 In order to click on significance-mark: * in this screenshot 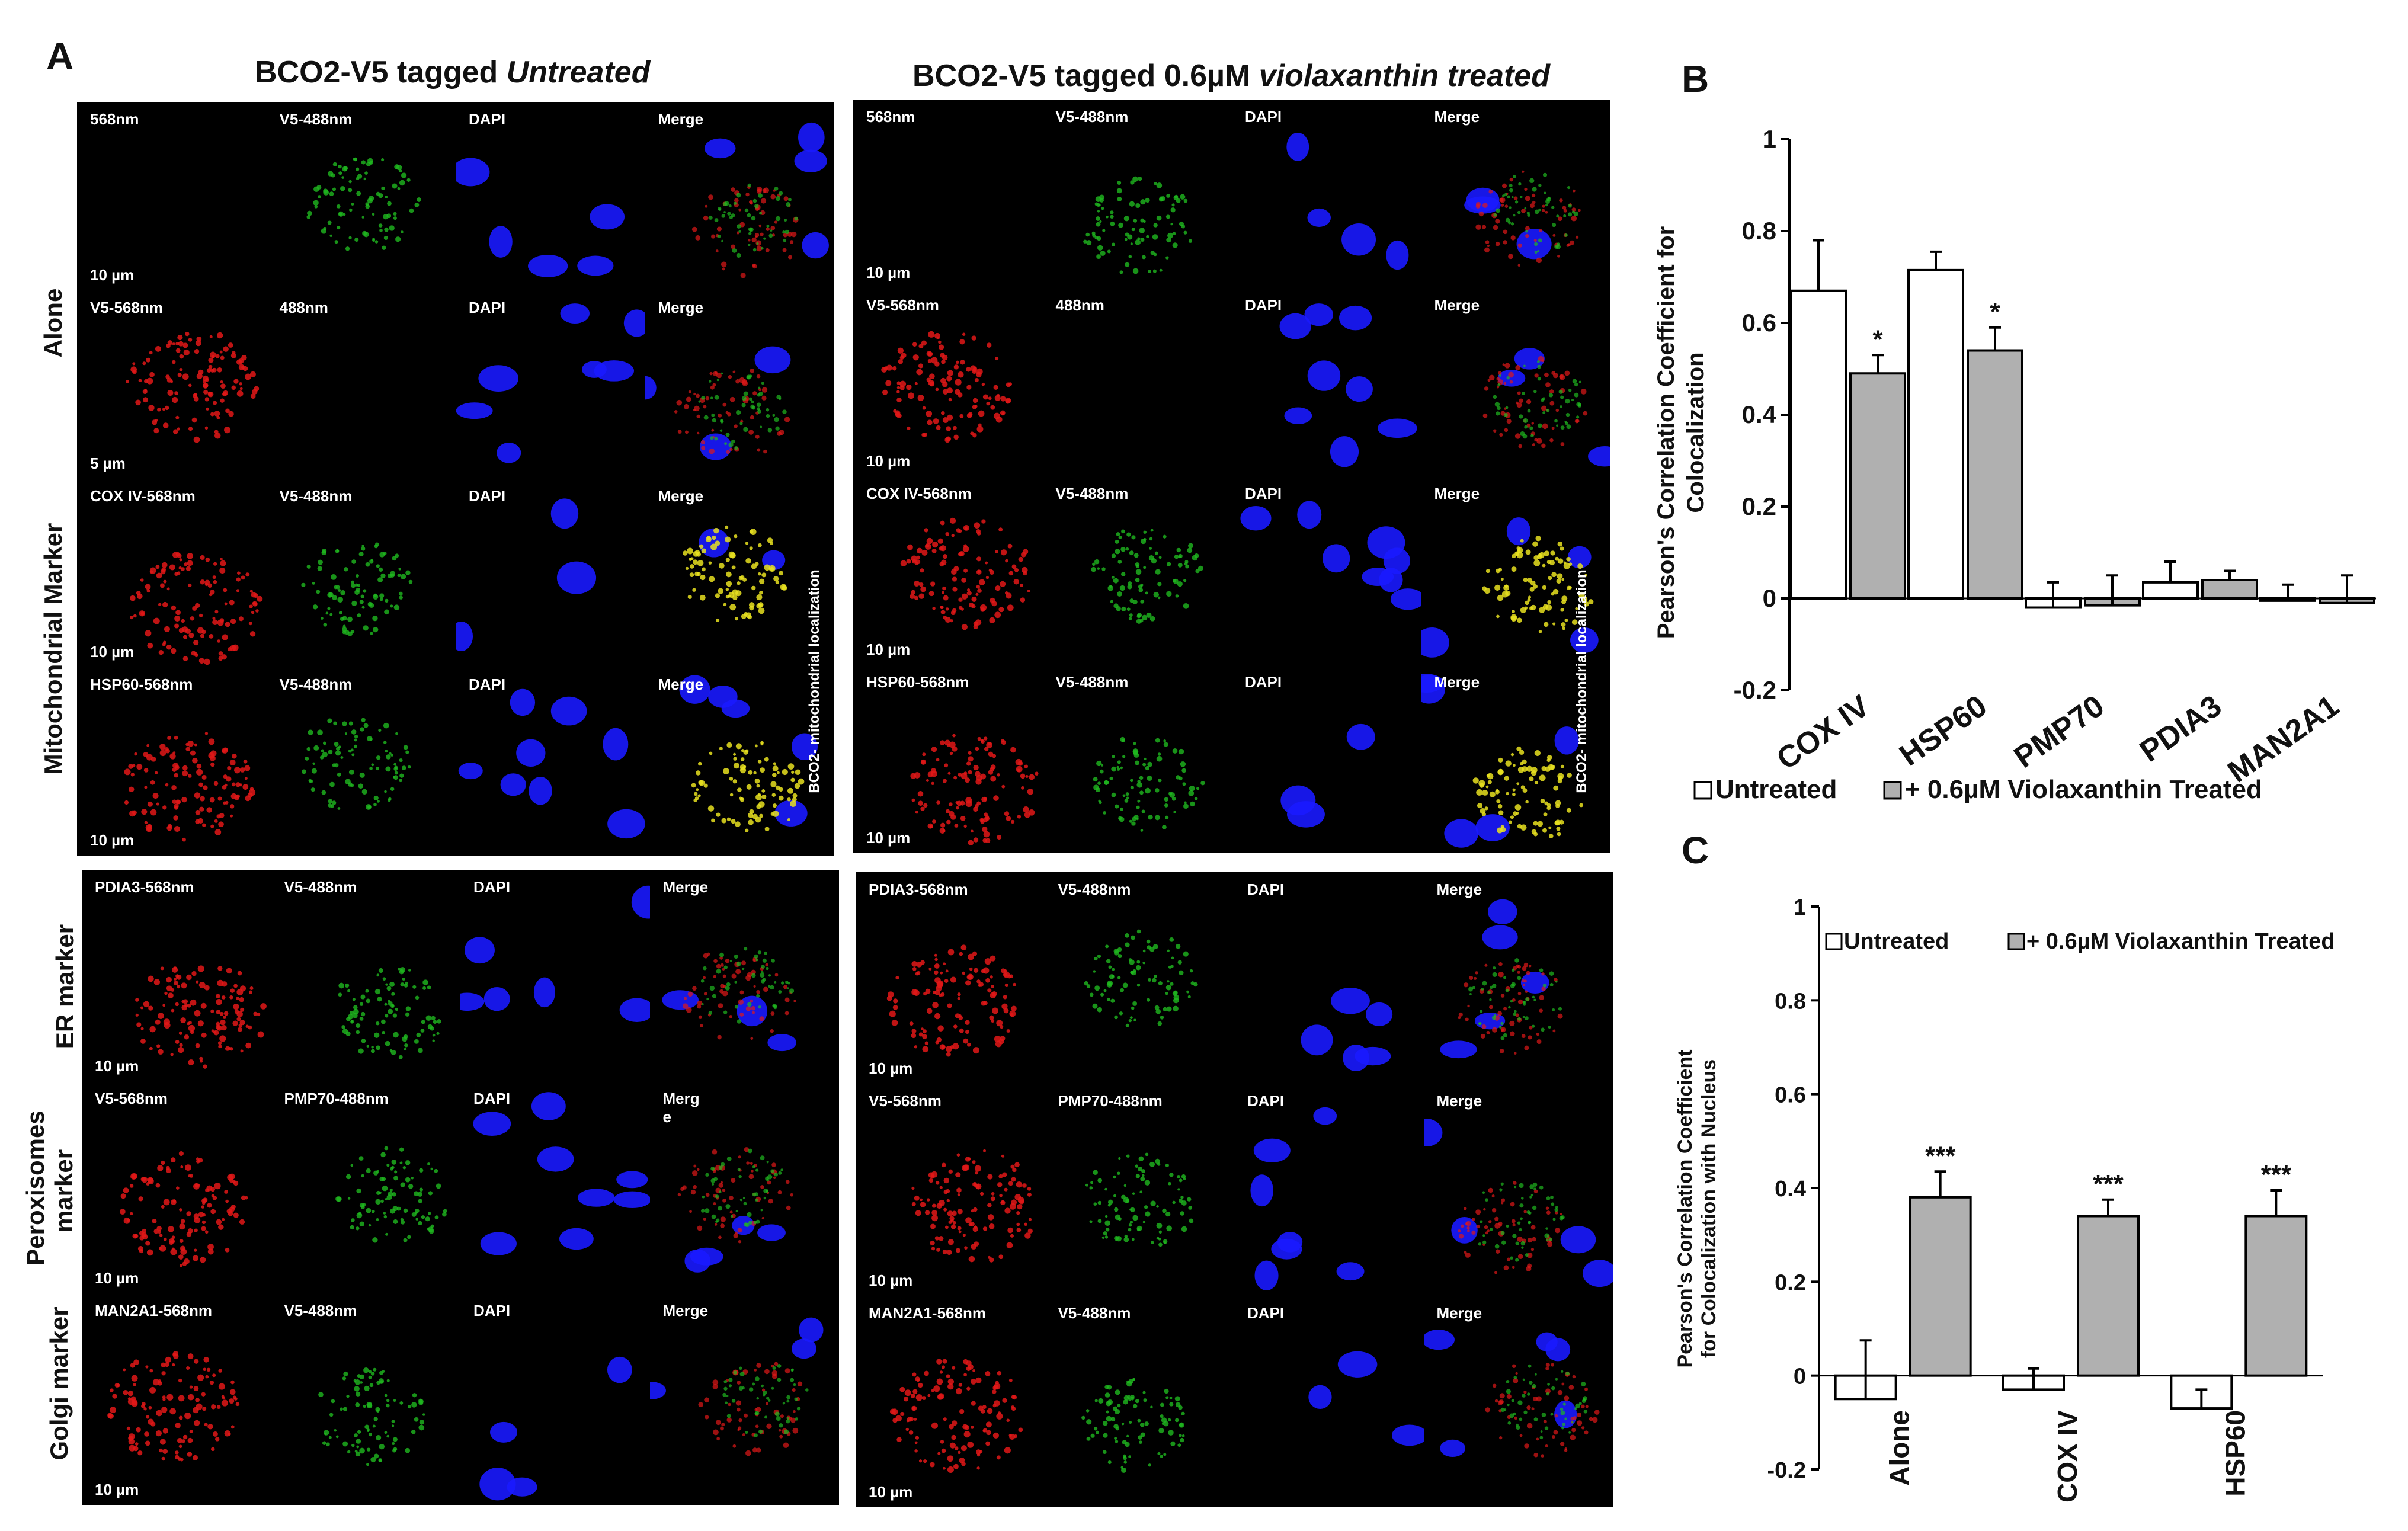, I will do `click(1995, 311)`.